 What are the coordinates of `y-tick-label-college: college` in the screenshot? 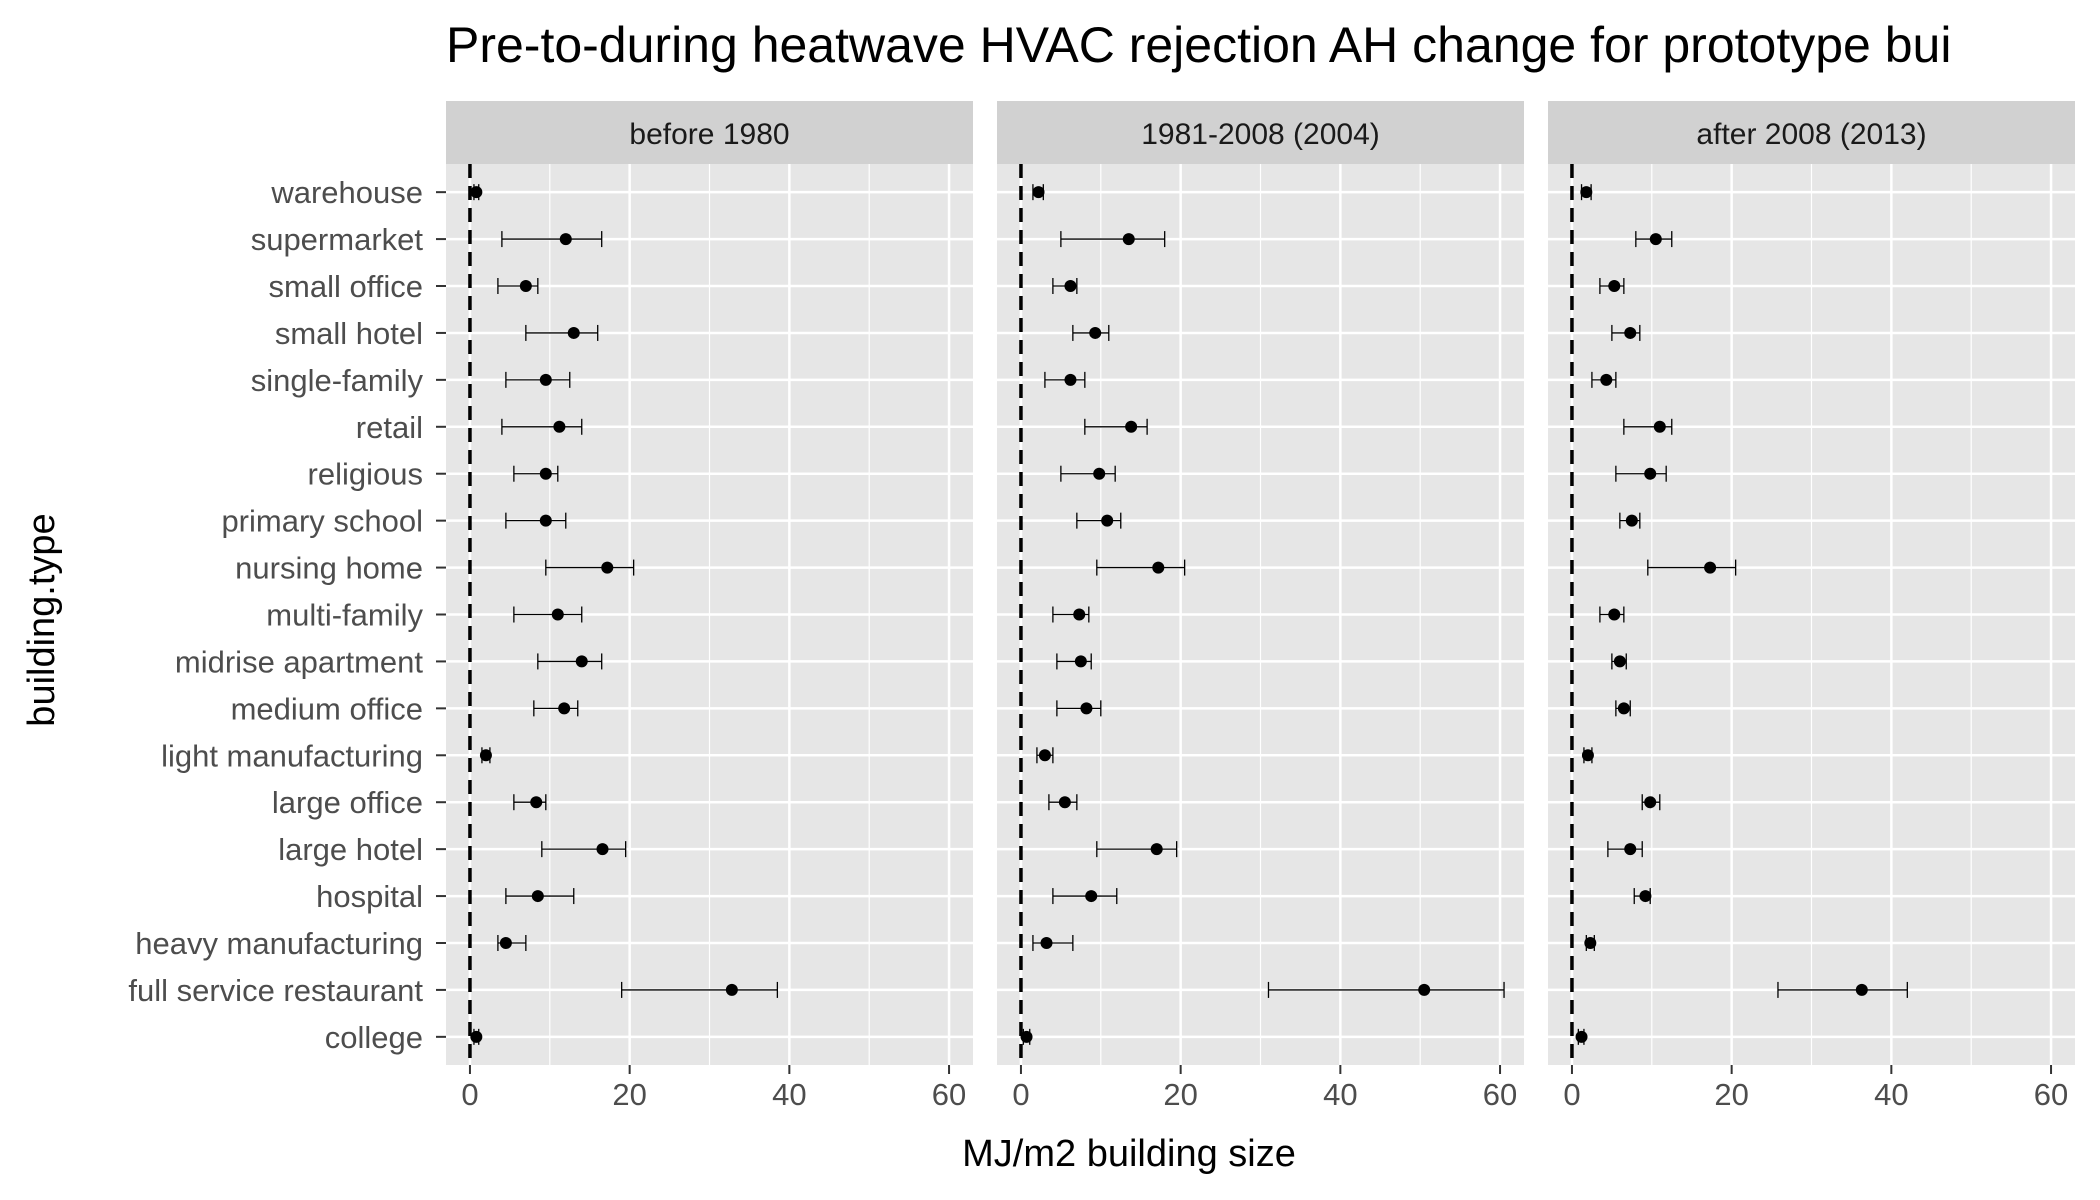 It's located at (374, 1037).